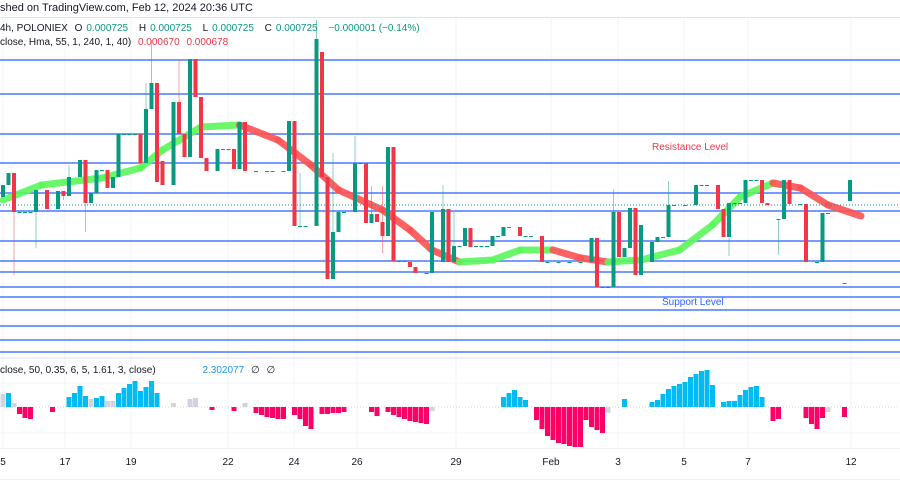 The width and height of the screenshot is (900, 500). I want to click on x-tick-label: 26, so click(357, 462).